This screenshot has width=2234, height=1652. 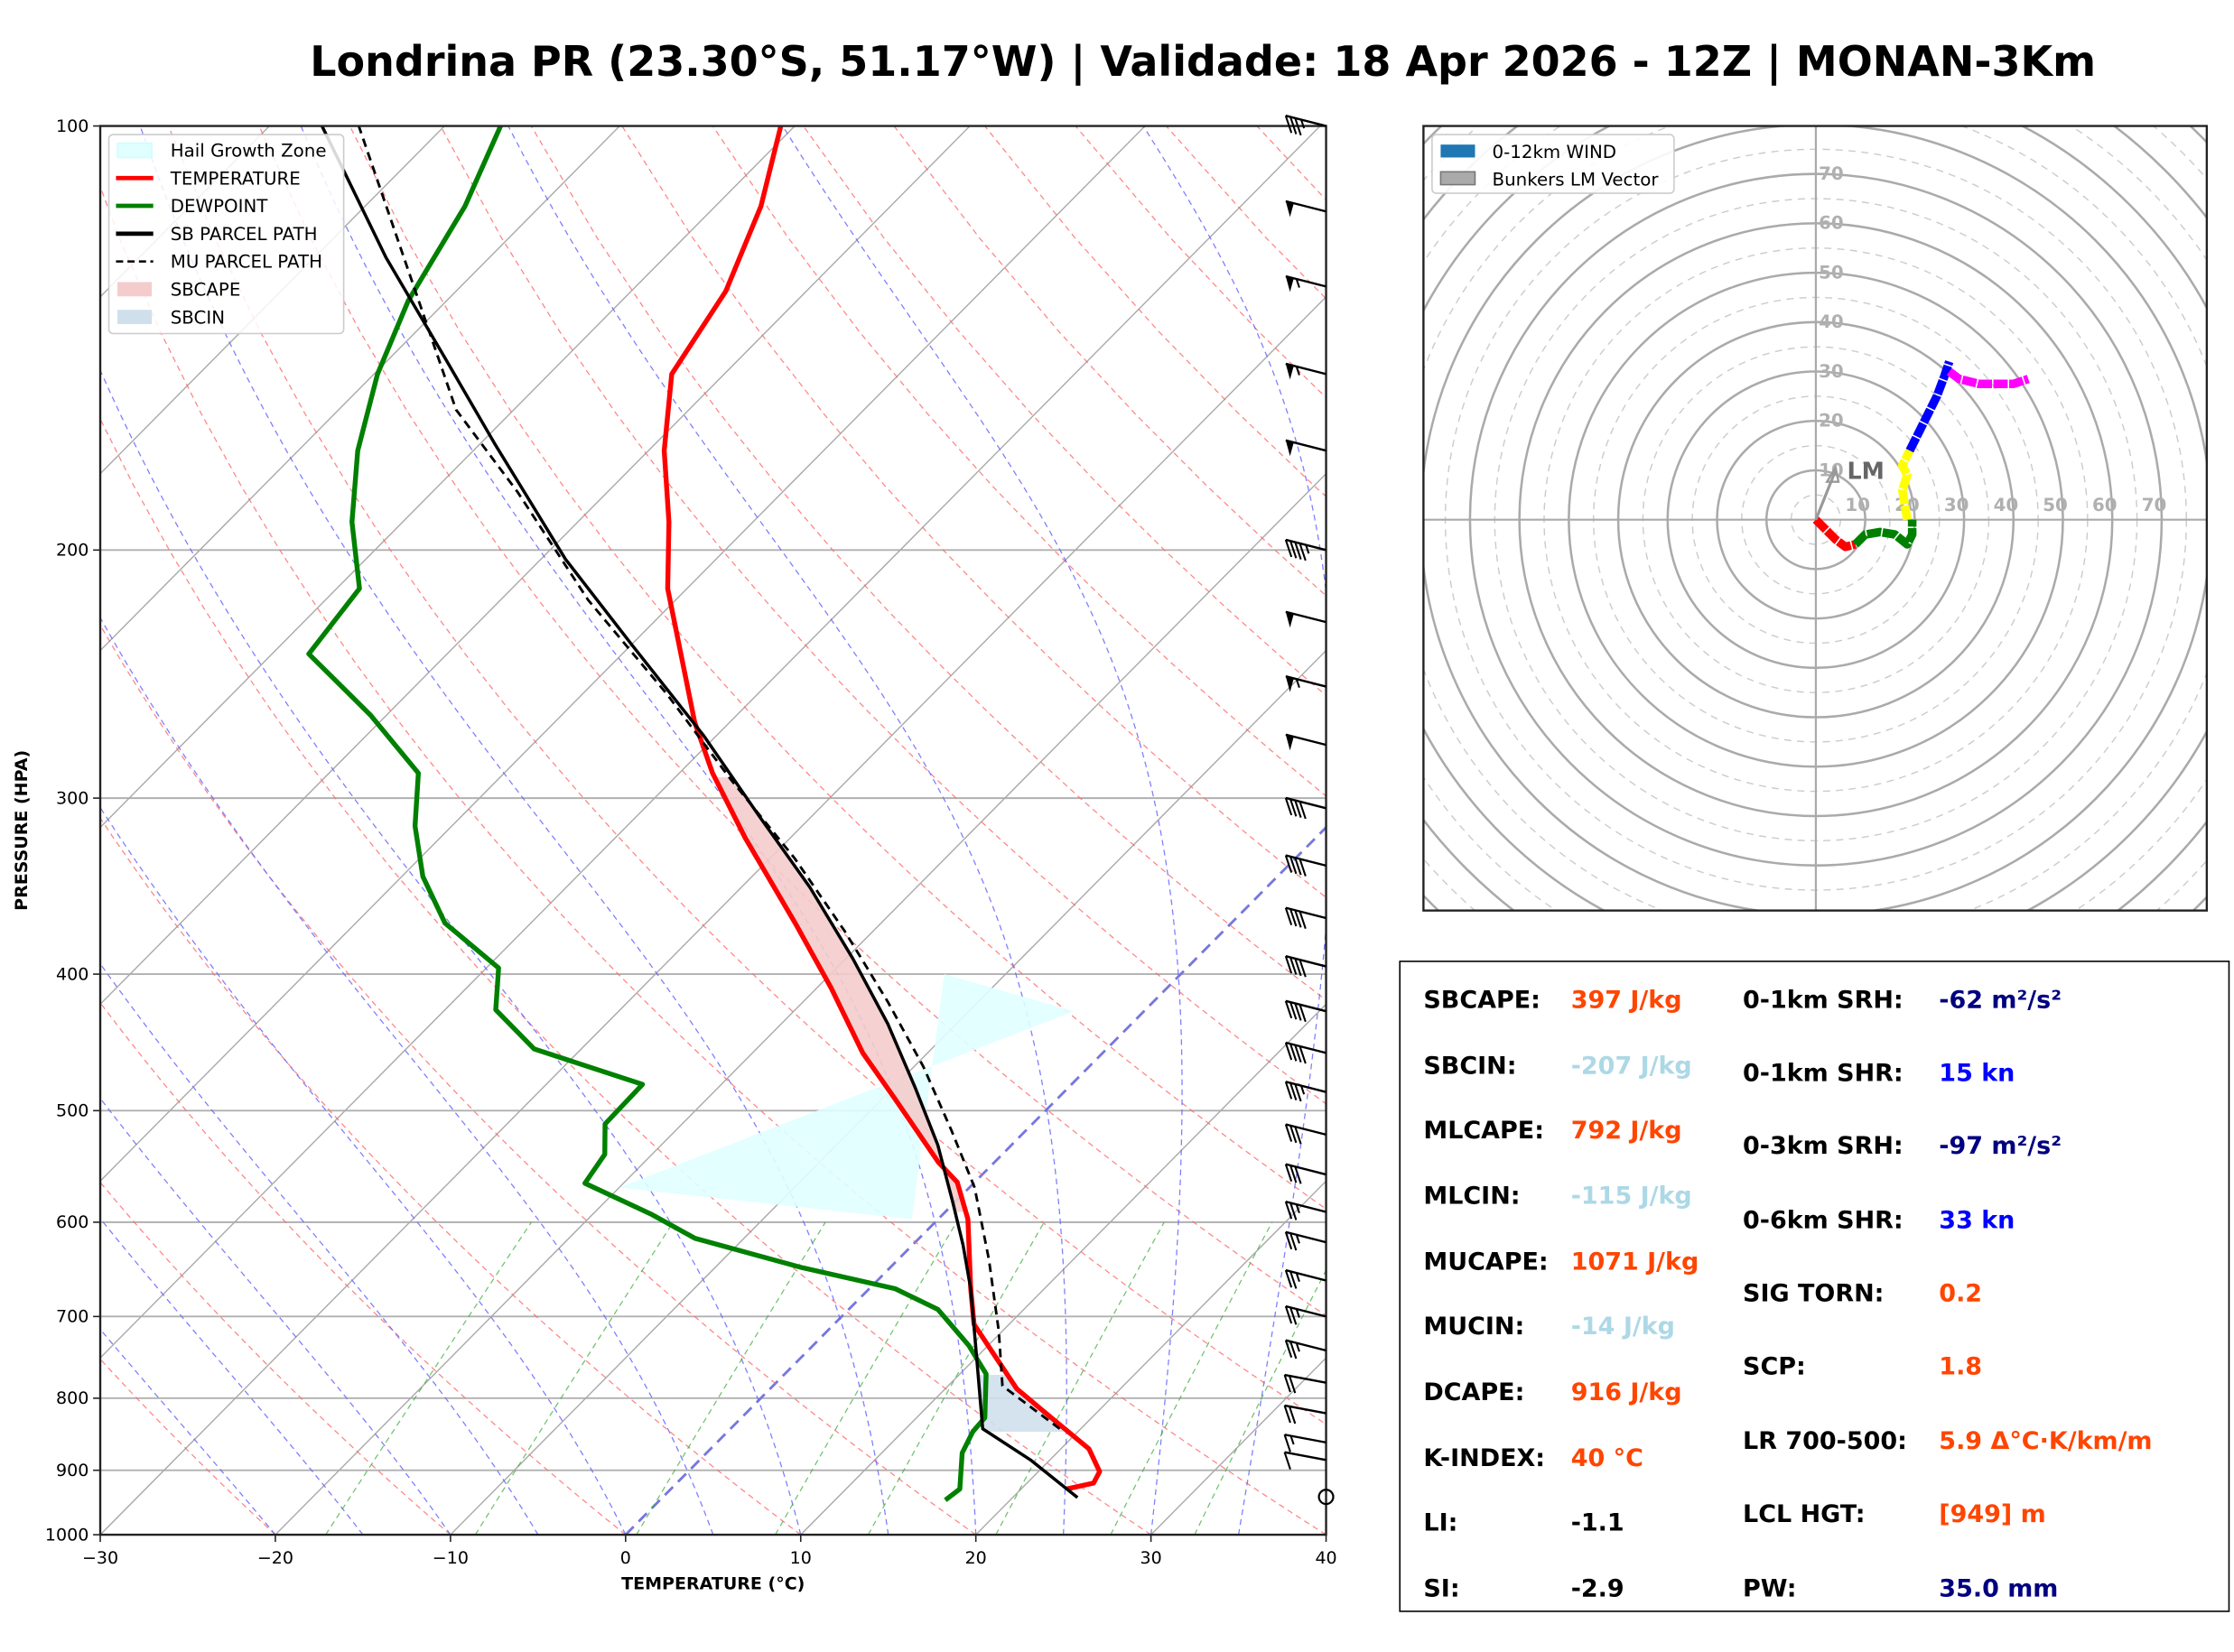 I want to click on hodograph-legend: 0-12km WIND Bunkers LM Vector, so click(x=1553, y=164).